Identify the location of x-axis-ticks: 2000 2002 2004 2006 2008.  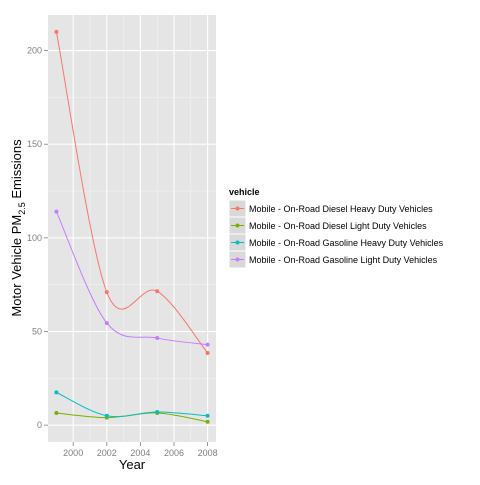
(140, 450).